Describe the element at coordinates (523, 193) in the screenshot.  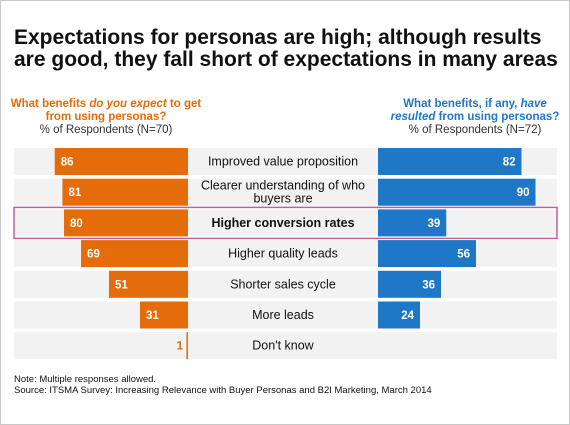
I see `data-label-result: 90` at that location.